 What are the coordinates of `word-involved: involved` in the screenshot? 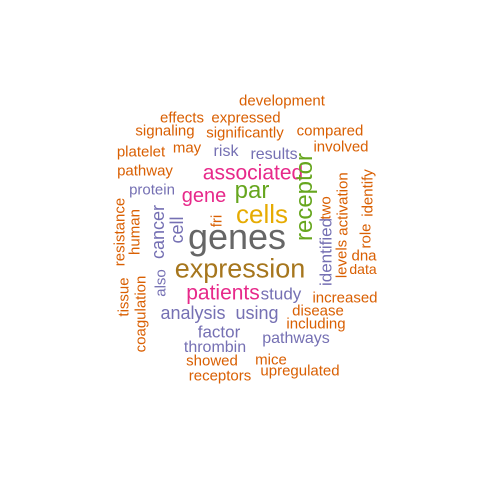 It's located at (341, 147).